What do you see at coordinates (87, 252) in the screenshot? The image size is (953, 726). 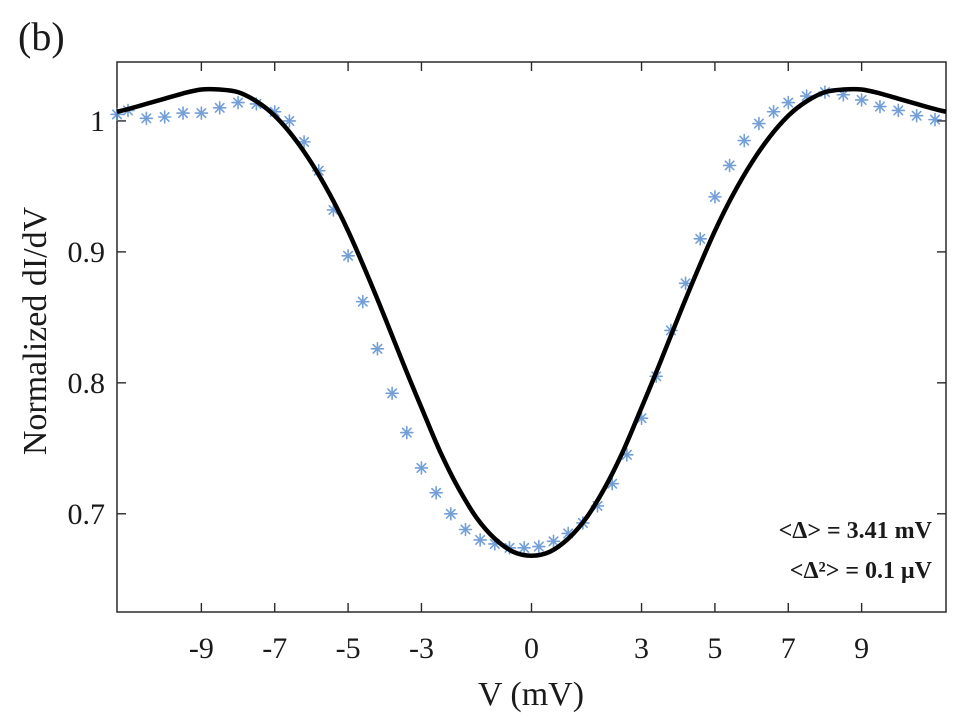 I see `y-tick-label: 0.9` at bounding box center [87, 252].